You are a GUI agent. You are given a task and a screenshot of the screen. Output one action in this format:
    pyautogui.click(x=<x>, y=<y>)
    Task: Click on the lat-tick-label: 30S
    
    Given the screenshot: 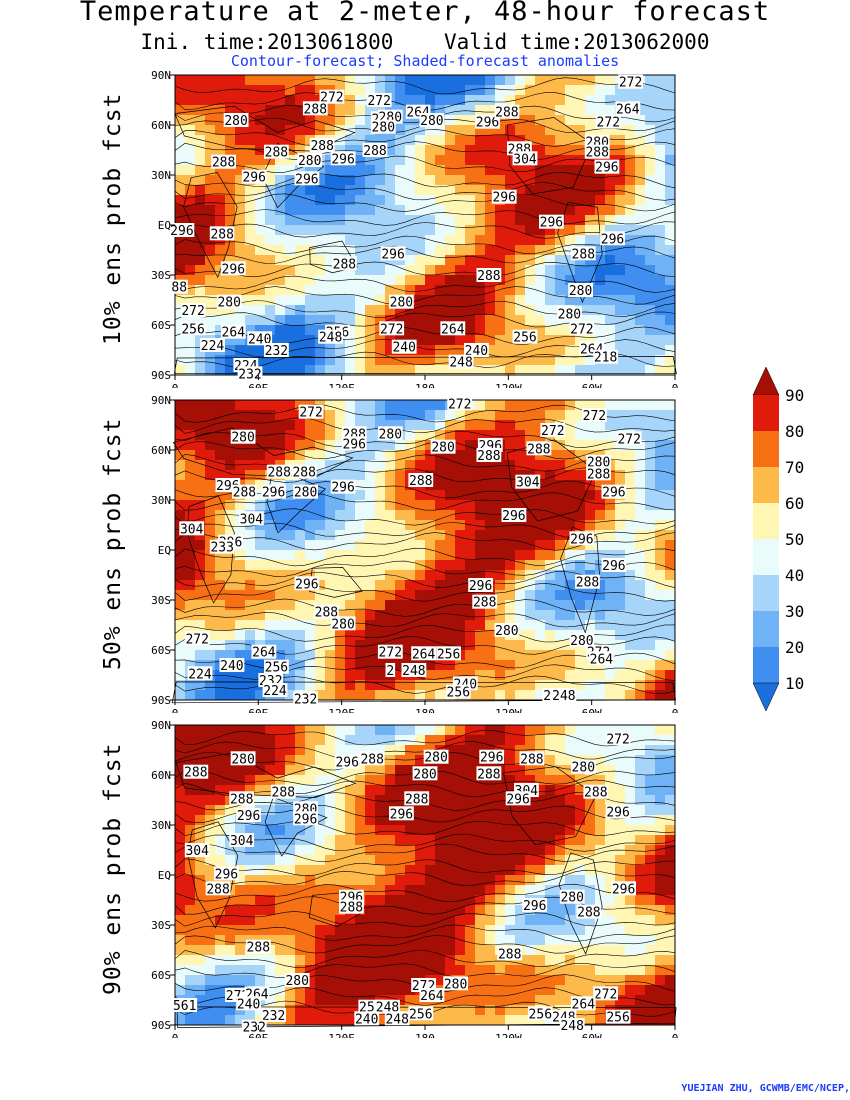 What is the action you would take?
    pyautogui.click(x=161, y=925)
    